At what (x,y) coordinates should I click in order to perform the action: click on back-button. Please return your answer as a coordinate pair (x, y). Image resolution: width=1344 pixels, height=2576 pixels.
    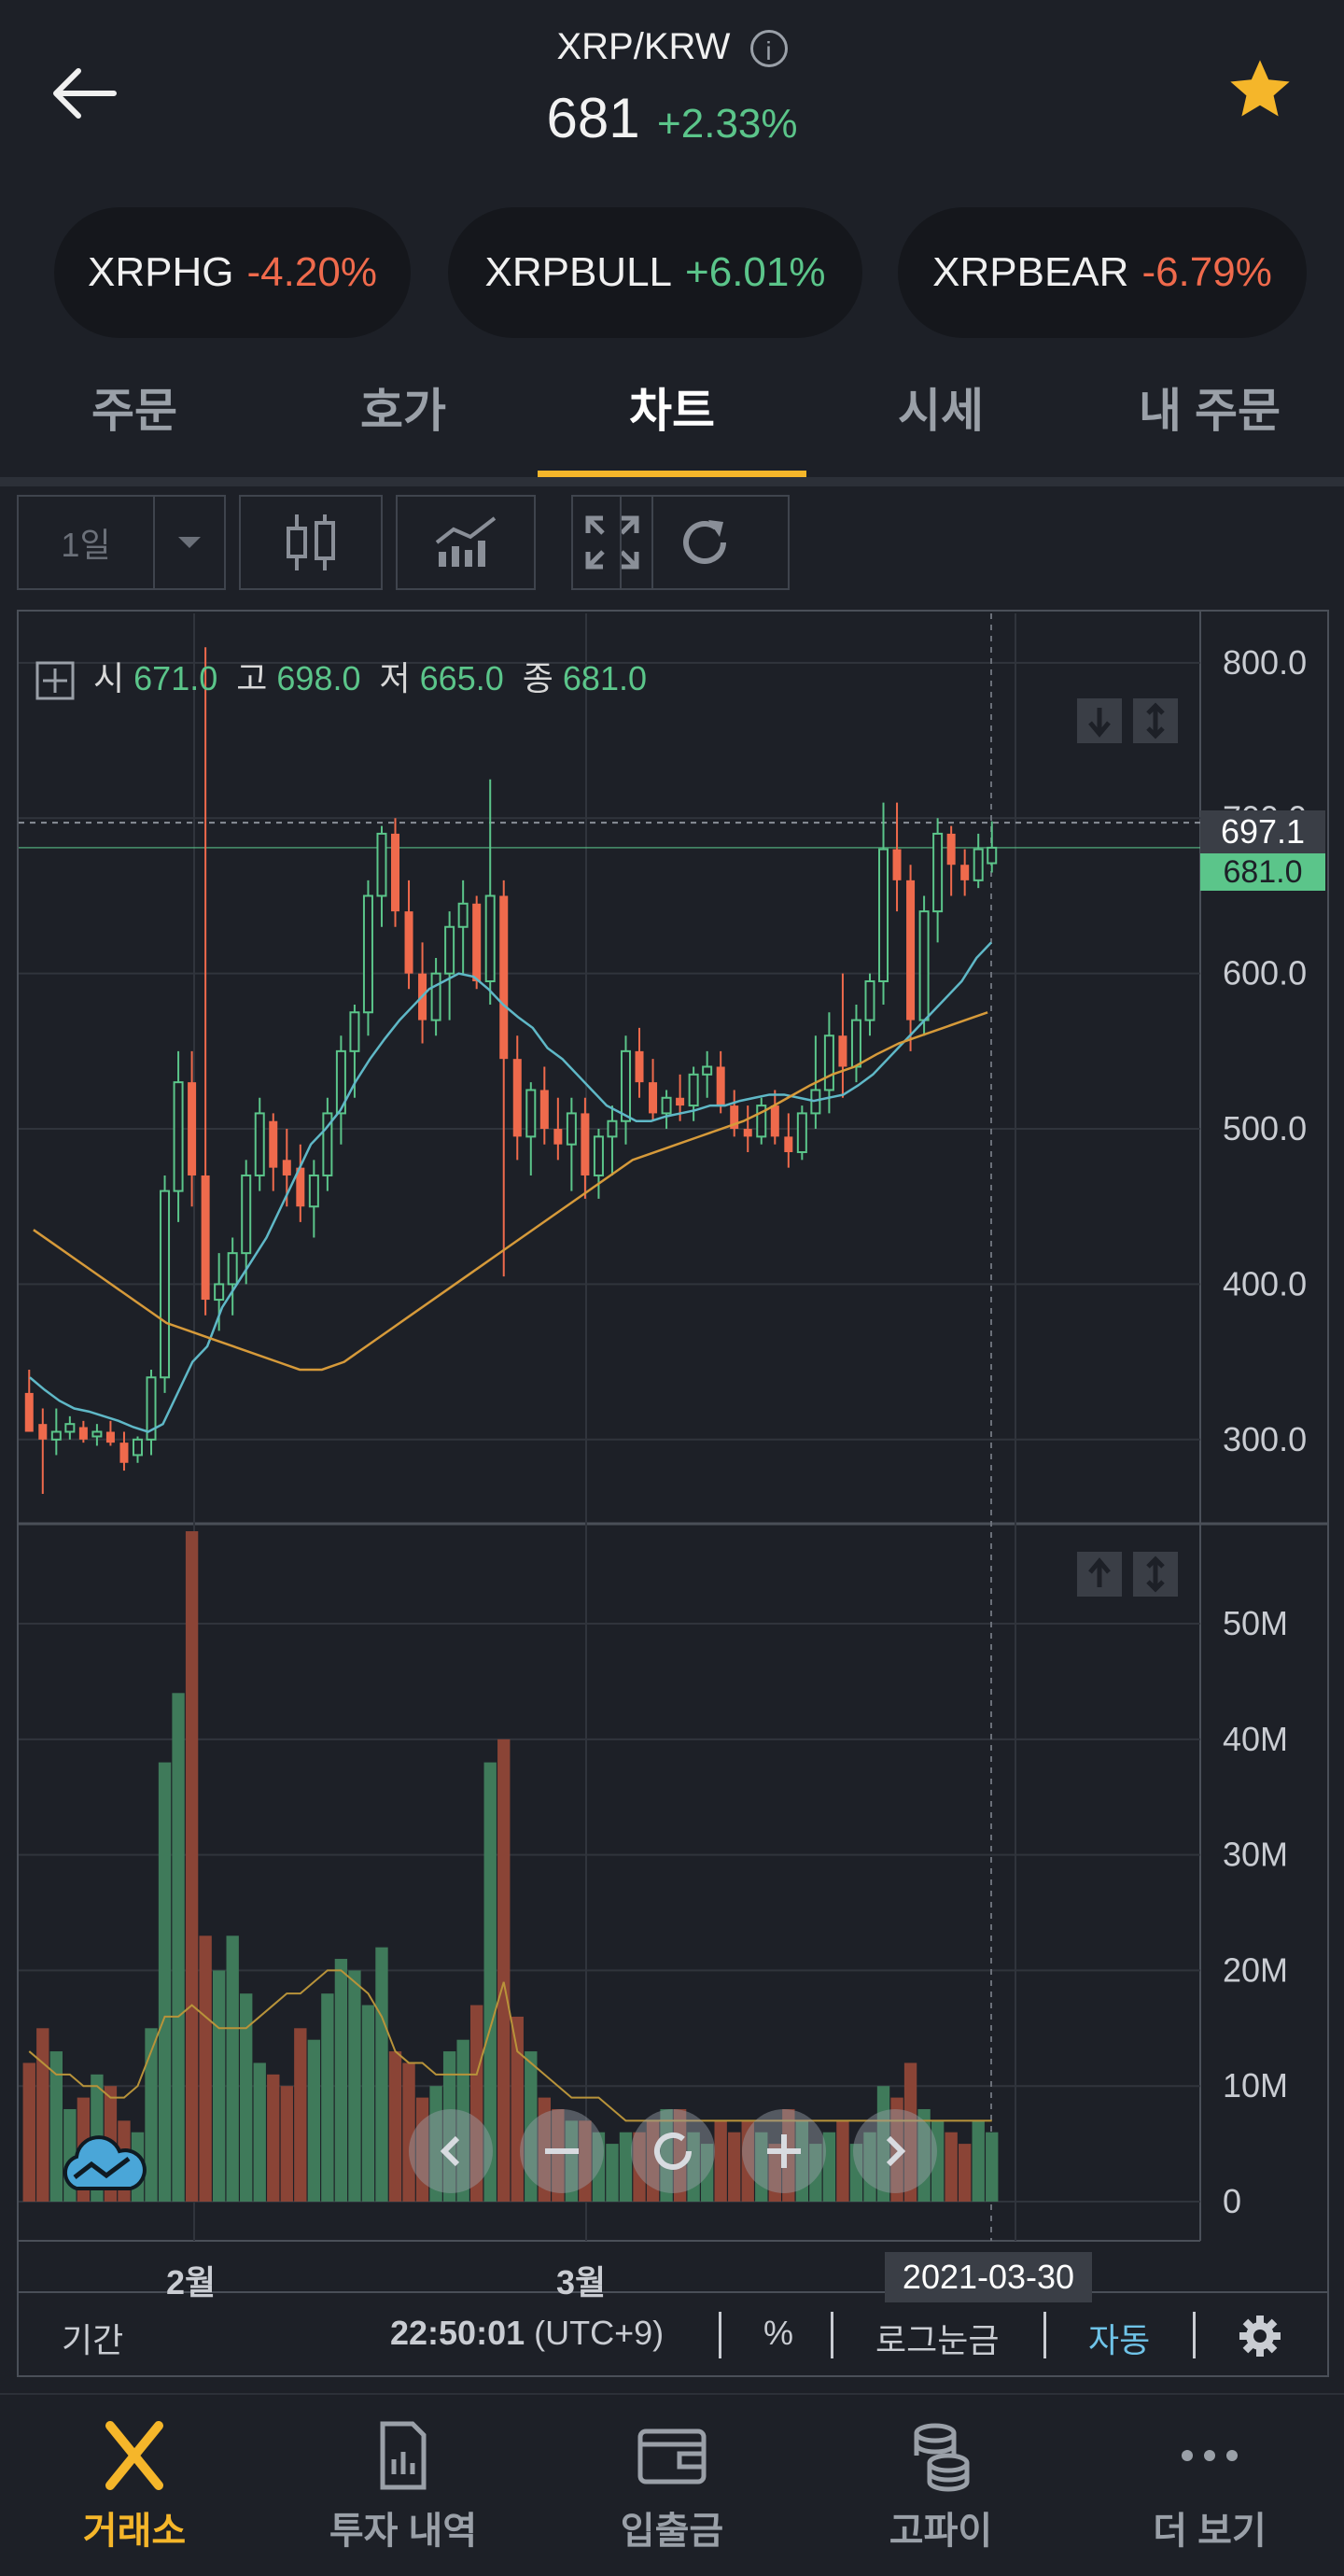
    Looking at the image, I should click on (91, 93).